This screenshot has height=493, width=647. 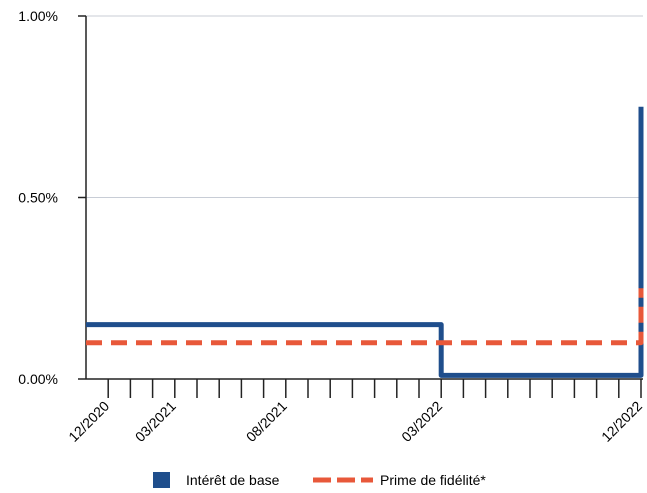 What do you see at coordinates (233, 480) in the screenshot?
I see `legend-label: Intérêt de base` at bounding box center [233, 480].